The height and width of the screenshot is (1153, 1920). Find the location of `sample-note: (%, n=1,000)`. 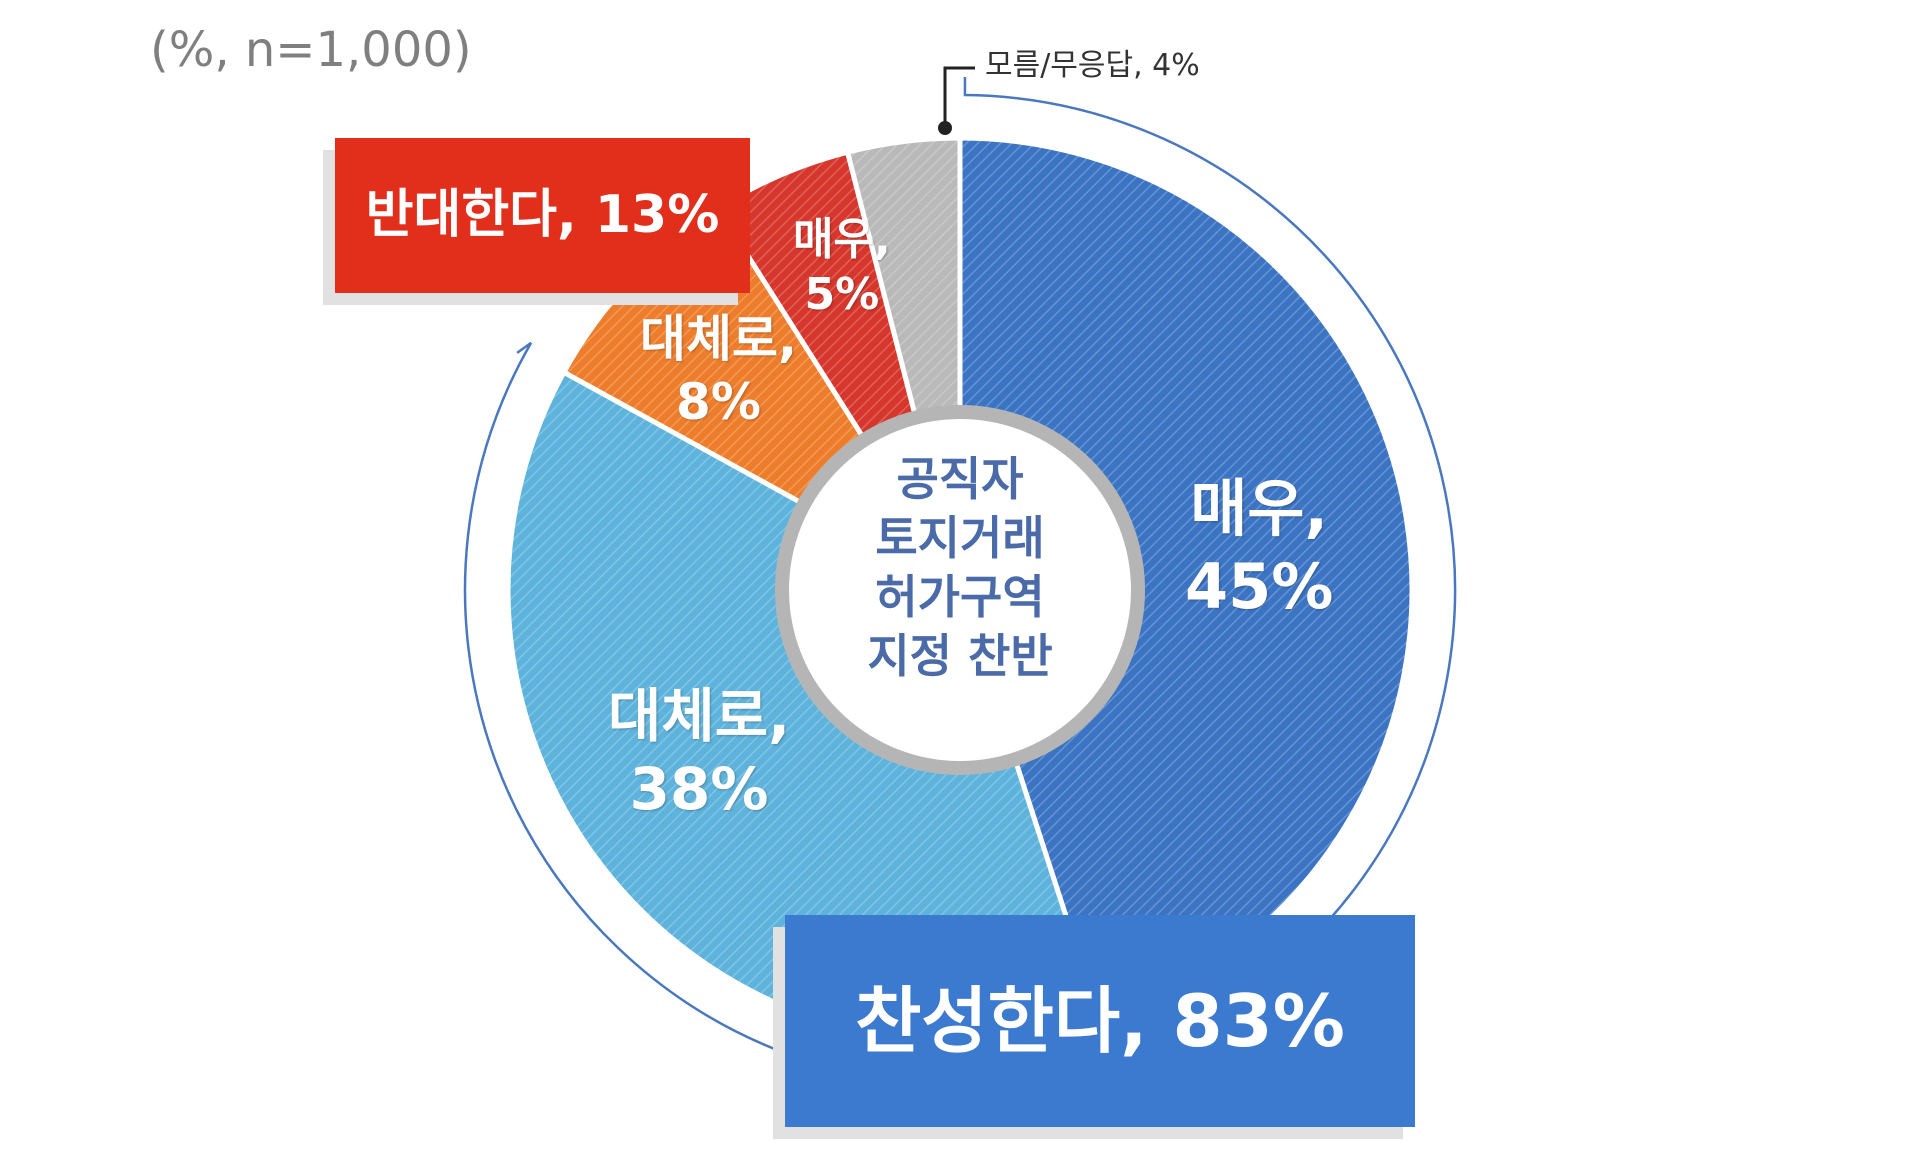

sample-note: (%, n=1,000) is located at coordinates (311, 50).